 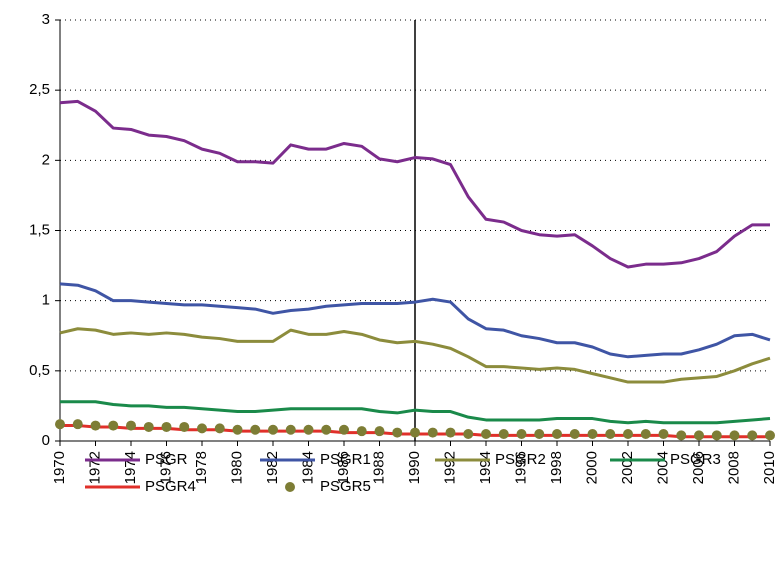 What do you see at coordinates (165, 467) in the screenshot?
I see `x-tick-label: 1976` at bounding box center [165, 467].